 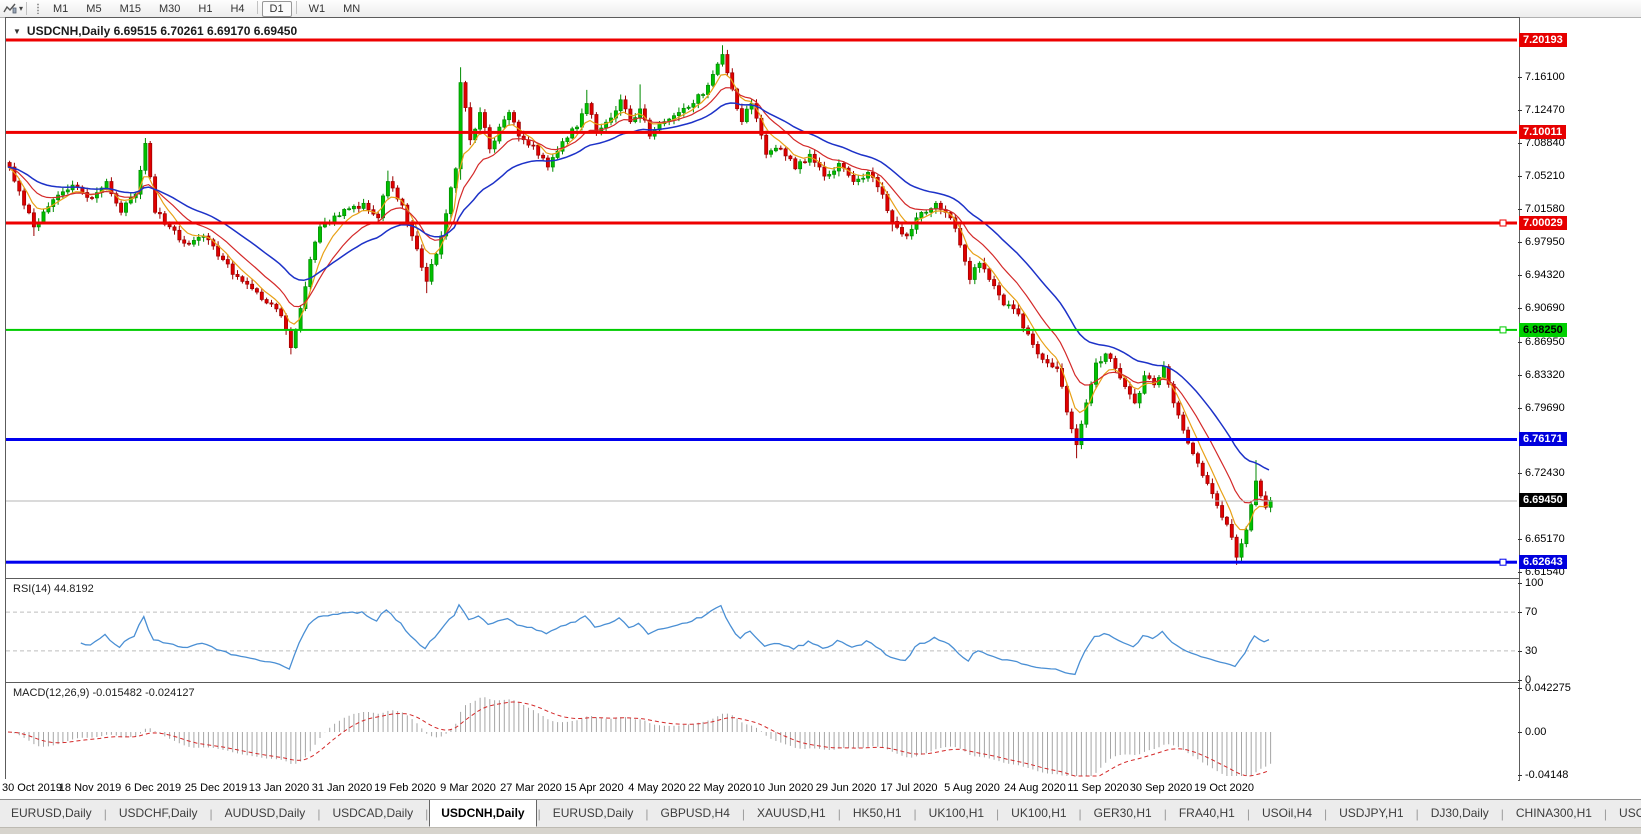 What do you see at coordinates (1543, 775) in the screenshot?
I see `macd-axis-label: -0.04148` at bounding box center [1543, 775].